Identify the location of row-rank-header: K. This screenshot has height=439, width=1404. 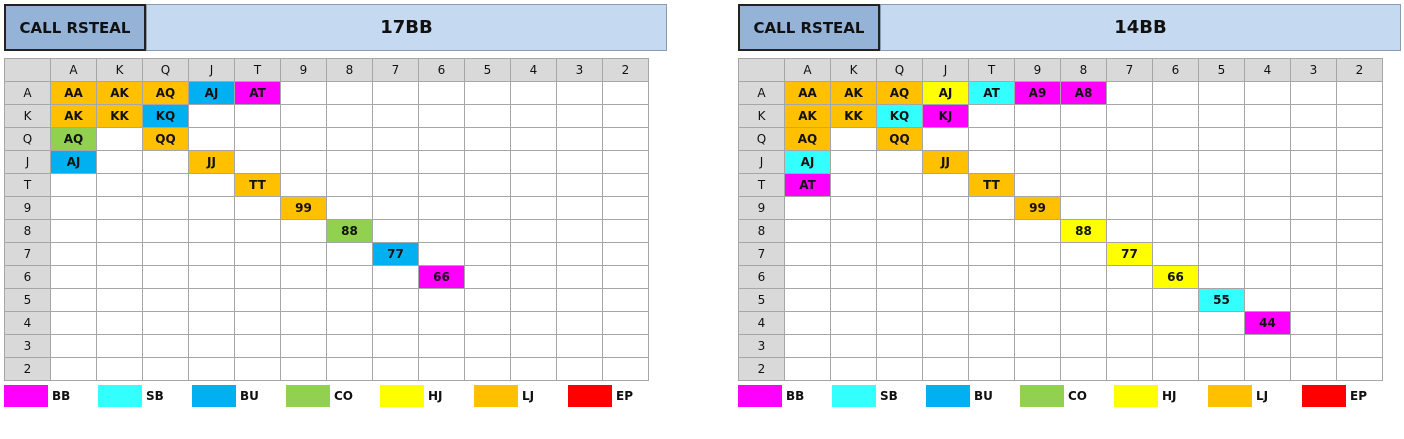
(27, 116).